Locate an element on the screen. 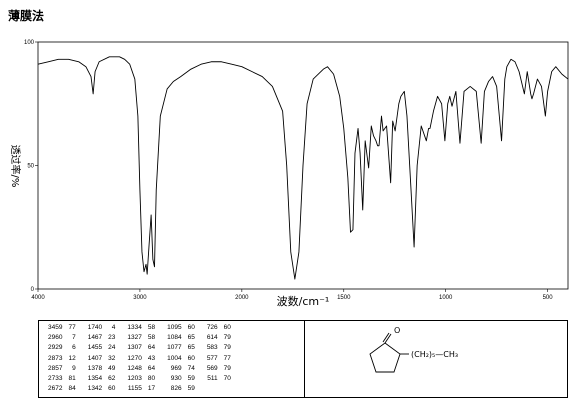 Image resolution: width=570 pixels, height=415 pixels. y-tick-label: 50 is located at coordinates (30, 167).